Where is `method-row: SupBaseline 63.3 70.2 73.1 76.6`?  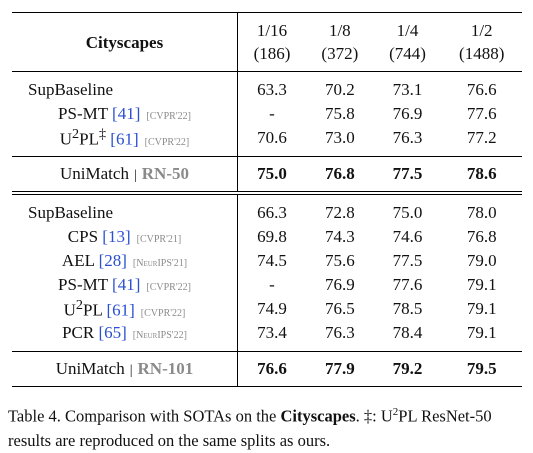
method-row: SupBaseline 63.3 70.2 73.1 76.6 is located at coordinates (267, 86).